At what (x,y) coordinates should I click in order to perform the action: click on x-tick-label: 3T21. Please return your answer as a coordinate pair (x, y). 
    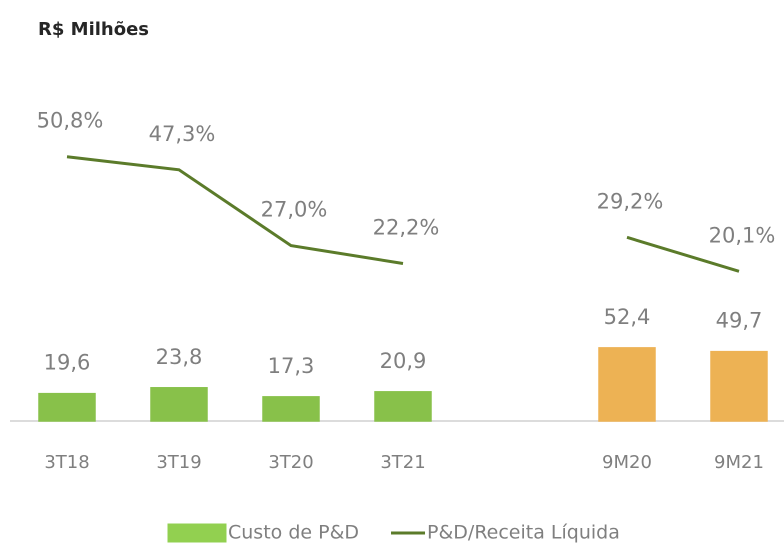
    Looking at the image, I should click on (402, 462).